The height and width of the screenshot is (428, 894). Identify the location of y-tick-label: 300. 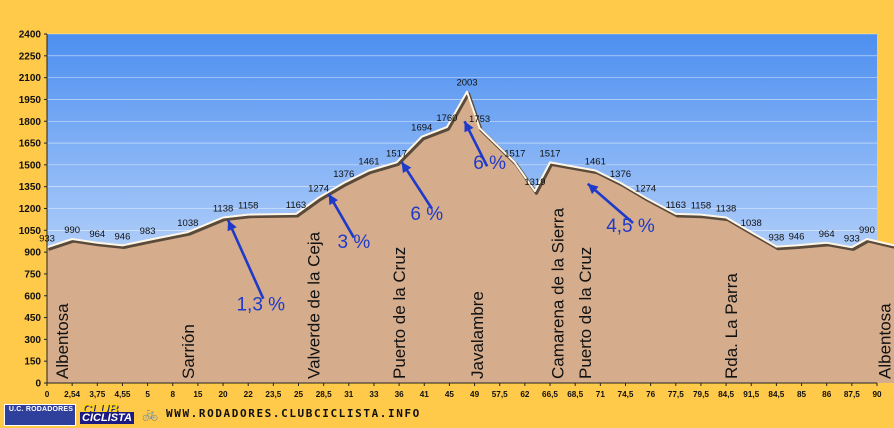
(32, 340).